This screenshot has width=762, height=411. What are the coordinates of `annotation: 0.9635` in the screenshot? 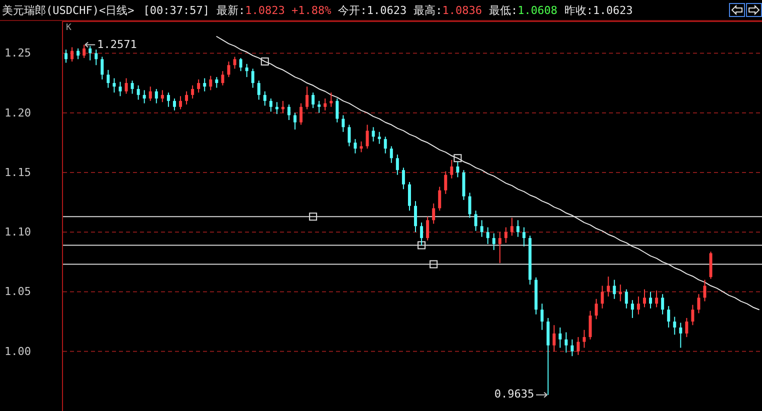 It's located at (514, 393).